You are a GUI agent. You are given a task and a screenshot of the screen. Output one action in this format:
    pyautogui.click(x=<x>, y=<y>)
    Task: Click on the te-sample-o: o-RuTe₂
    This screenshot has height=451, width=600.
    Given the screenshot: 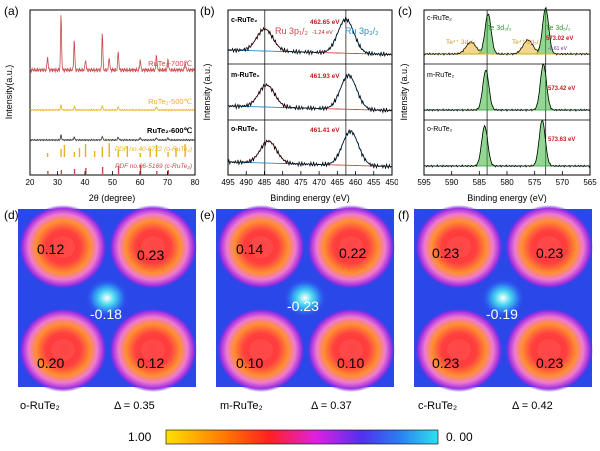 What is the action you would take?
    pyautogui.click(x=440, y=129)
    